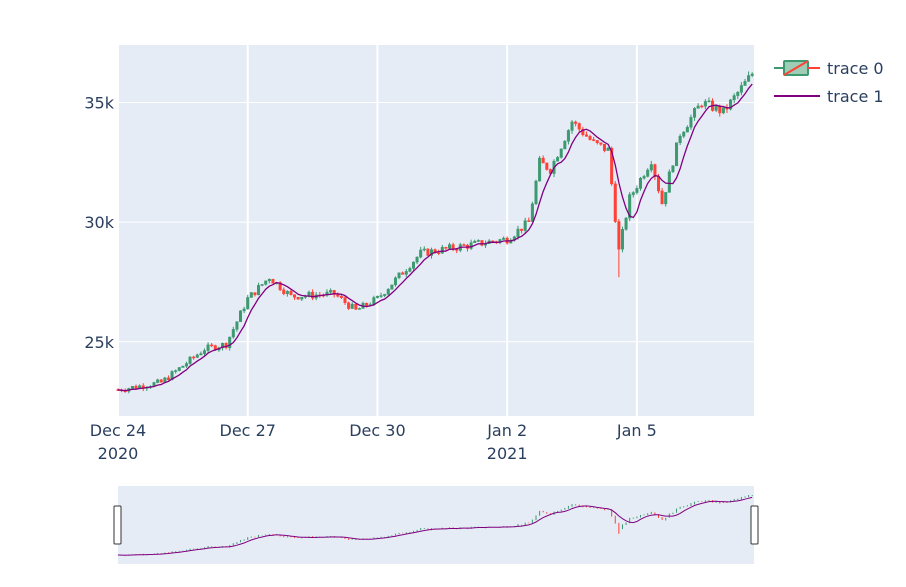 The height and width of the screenshot is (587, 906). I want to click on x-tick-label: Jan 5, so click(636, 430).